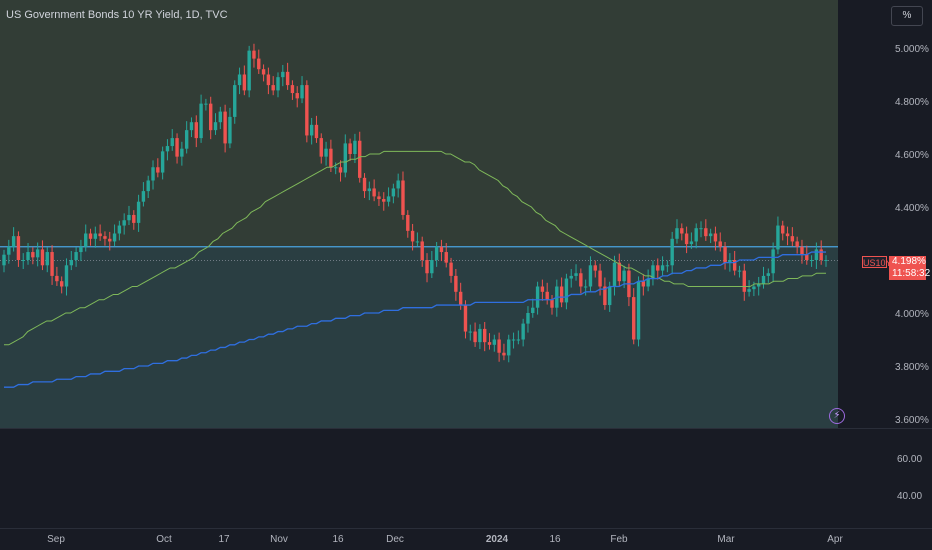  What do you see at coordinates (877, 262) in the screenshot?
I see `symbol-tag: US10Y` at bounding box center [877, 262].